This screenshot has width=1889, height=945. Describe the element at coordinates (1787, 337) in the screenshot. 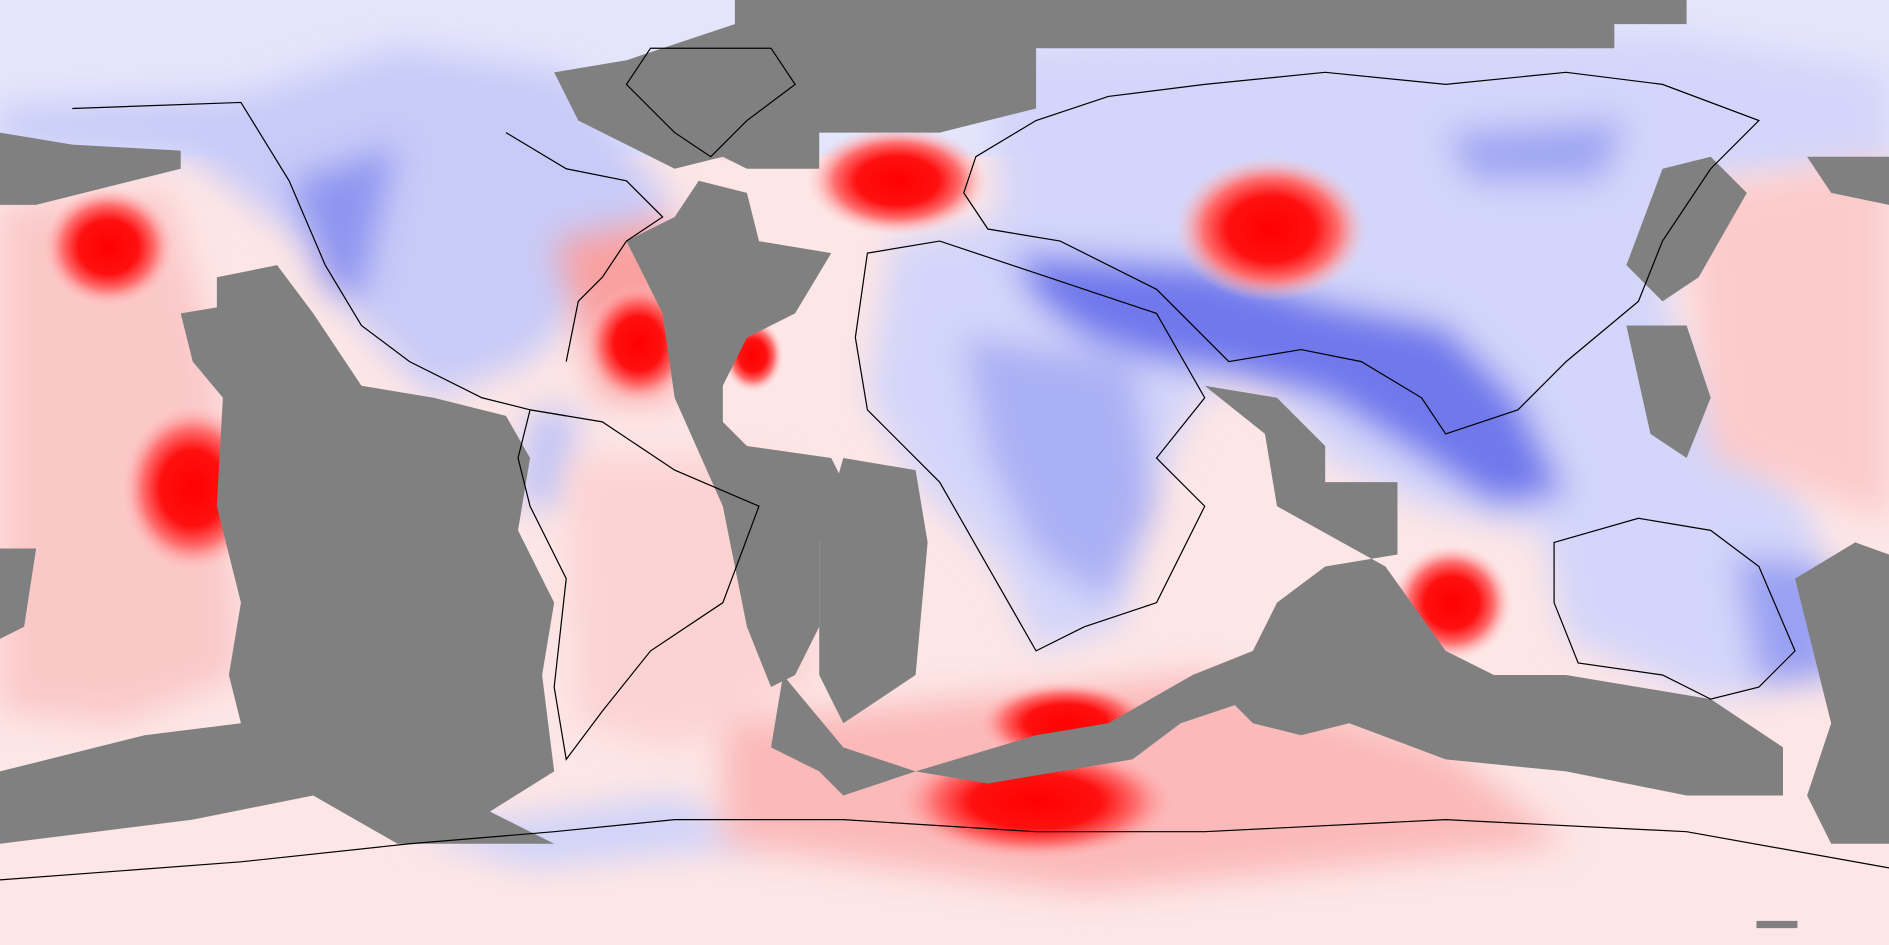

I see `west-pacific-warm` at that location.